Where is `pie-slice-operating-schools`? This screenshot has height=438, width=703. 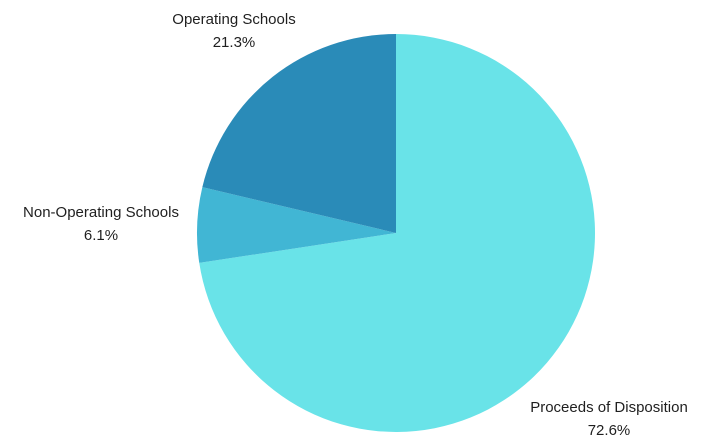
pie-slice-operating-schools is located at coordinates (299, 133).